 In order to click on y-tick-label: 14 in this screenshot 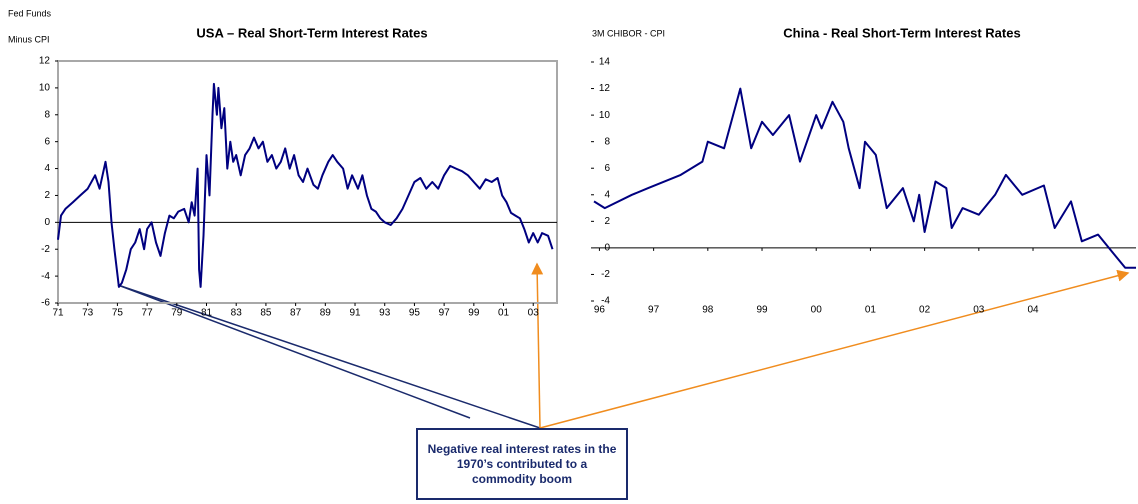, I will do `click(605, 62)`.